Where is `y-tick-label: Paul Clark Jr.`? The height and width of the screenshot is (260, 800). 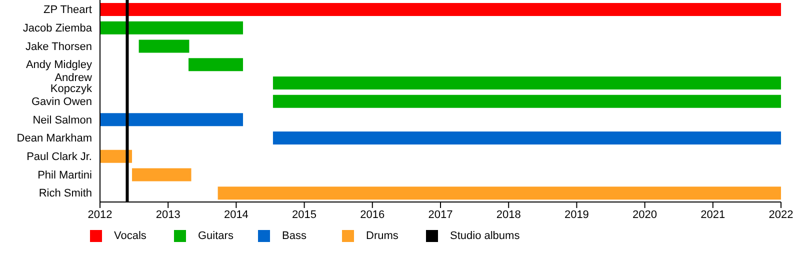 y-tick-label: Paul Clark Jr. is located at coordinates (59, 156).